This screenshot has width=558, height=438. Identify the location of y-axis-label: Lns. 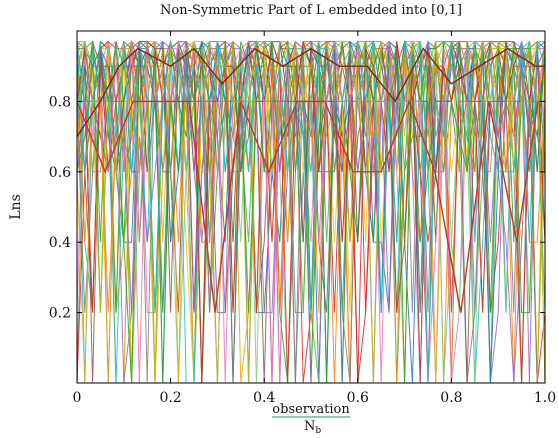
(16, 207).